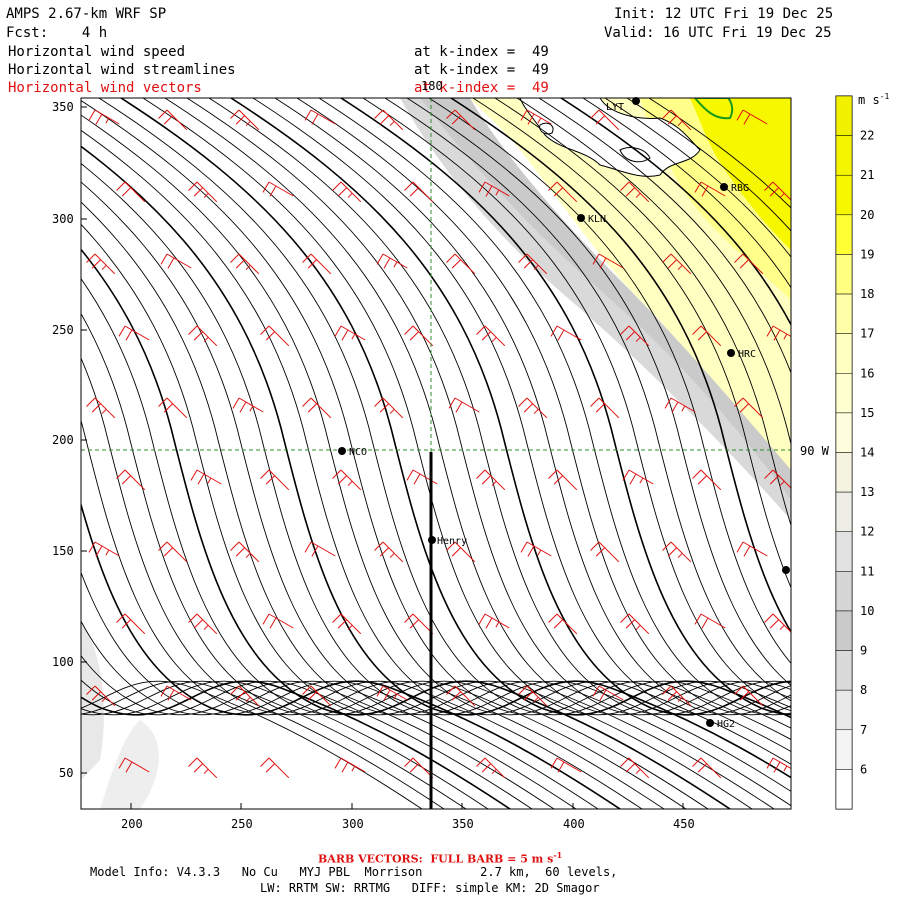 This screenshot has width=900, height=900. Describe the element at coordinates (452, 541) in the screenshot. I see `station-label: Henry` at that location.